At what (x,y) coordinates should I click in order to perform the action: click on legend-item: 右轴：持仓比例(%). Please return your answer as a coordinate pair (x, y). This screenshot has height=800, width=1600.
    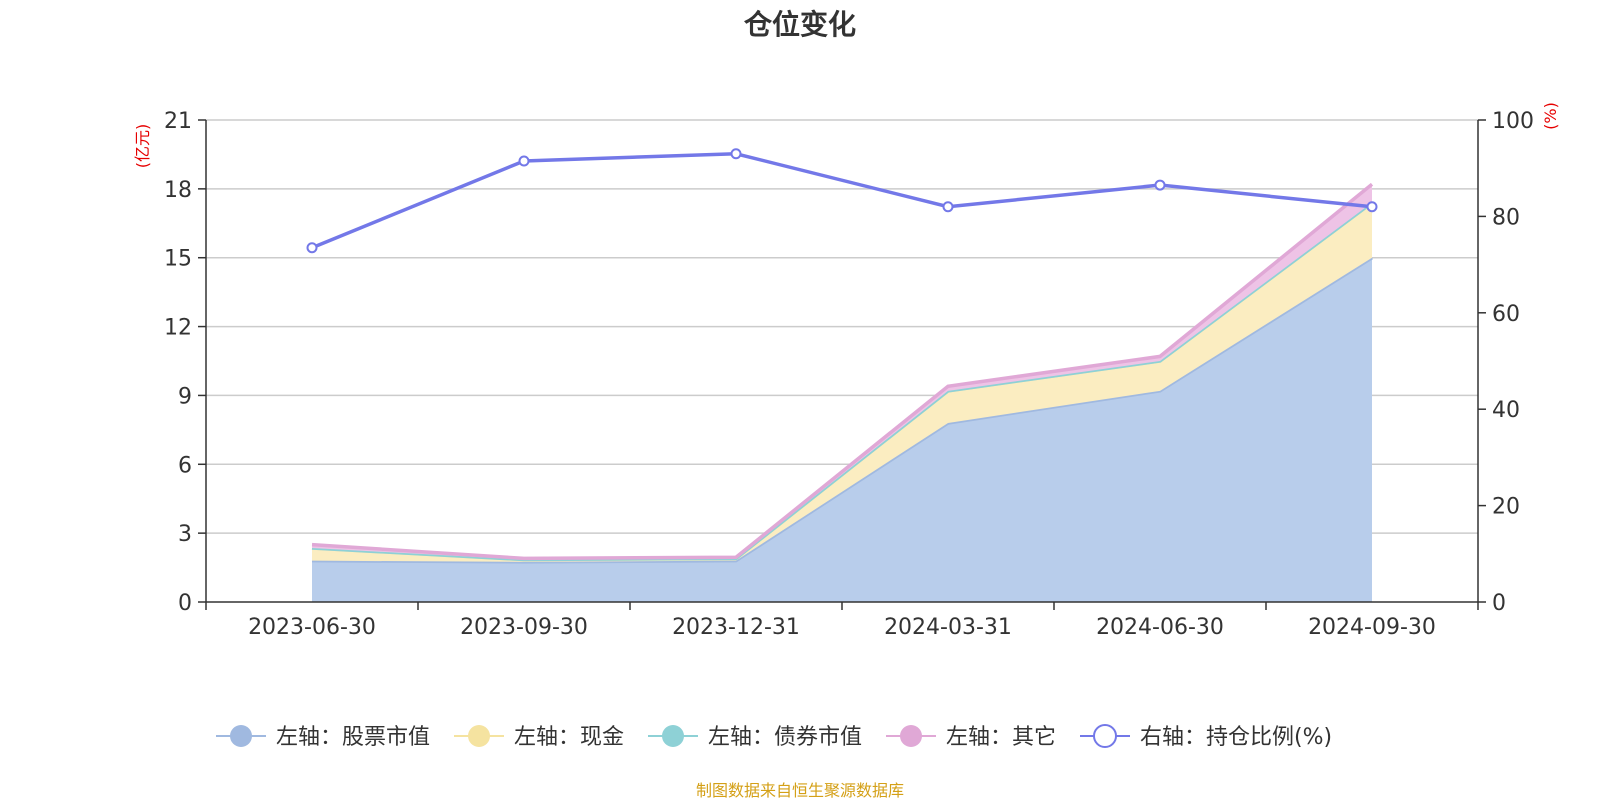
    Looking at the image, I should click on (1206, 737).